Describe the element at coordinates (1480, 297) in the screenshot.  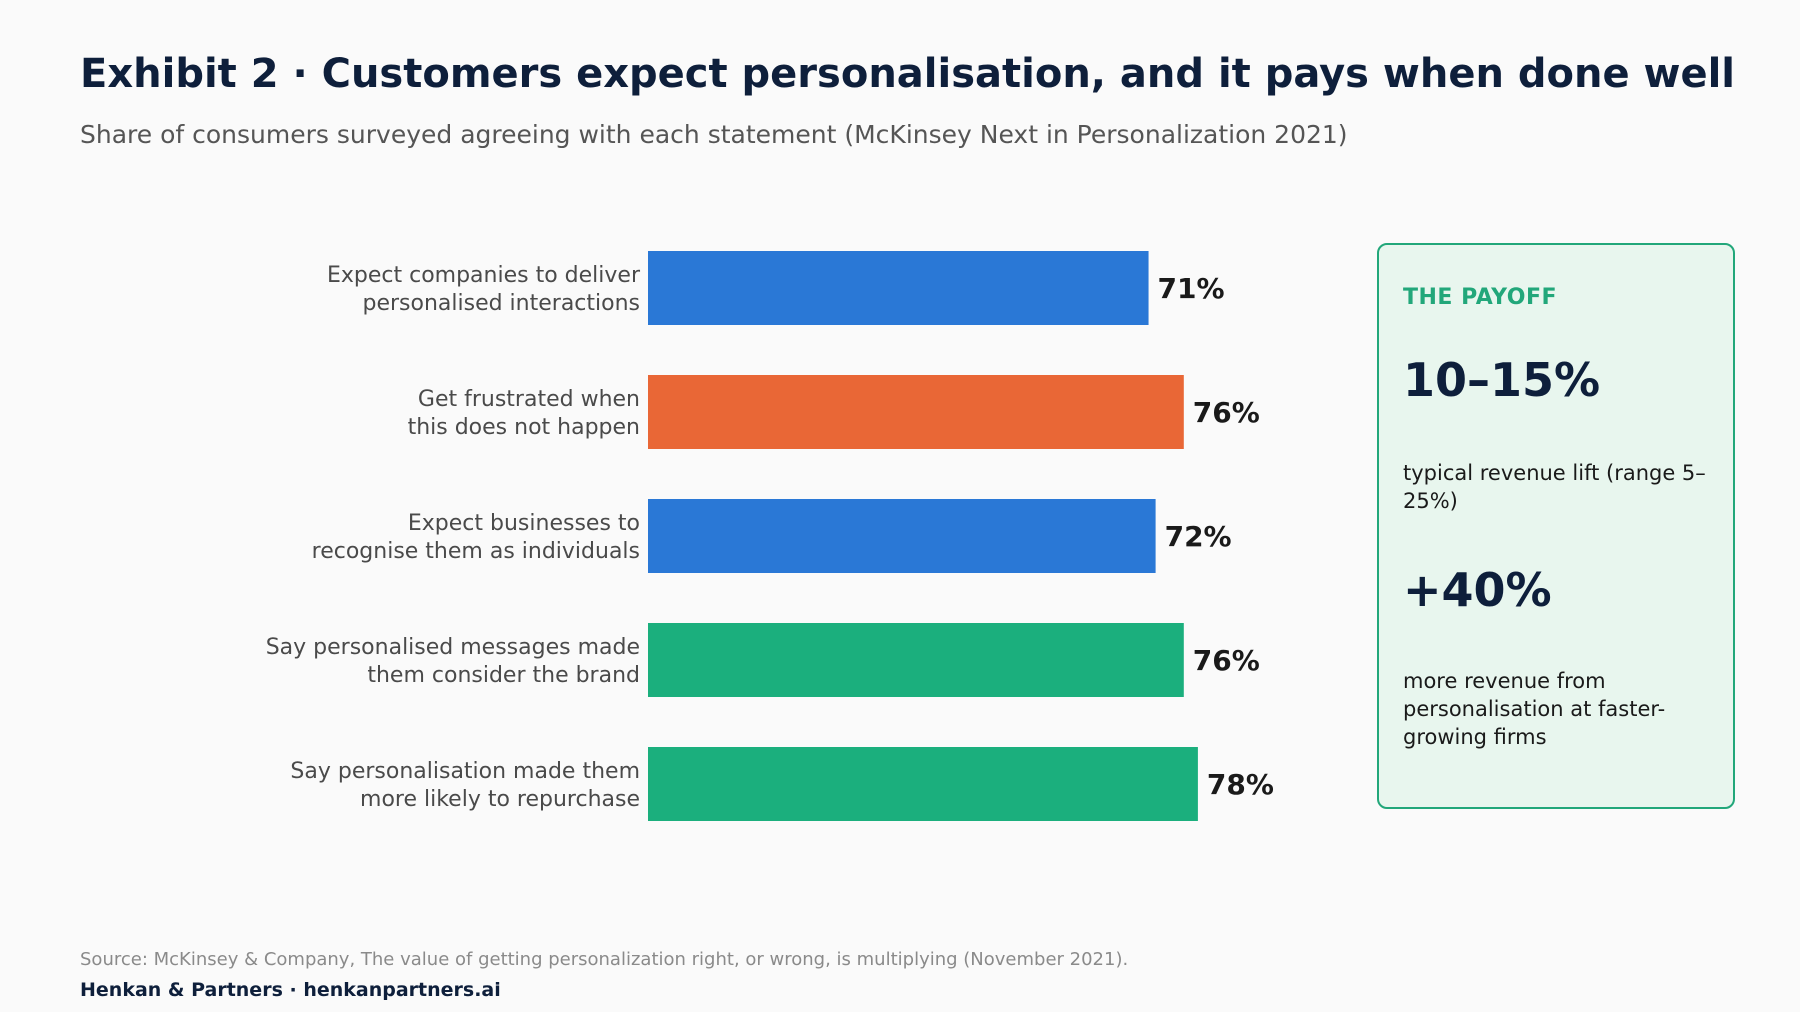
I see `payoff-heading: THE PAYOFF` at that location.